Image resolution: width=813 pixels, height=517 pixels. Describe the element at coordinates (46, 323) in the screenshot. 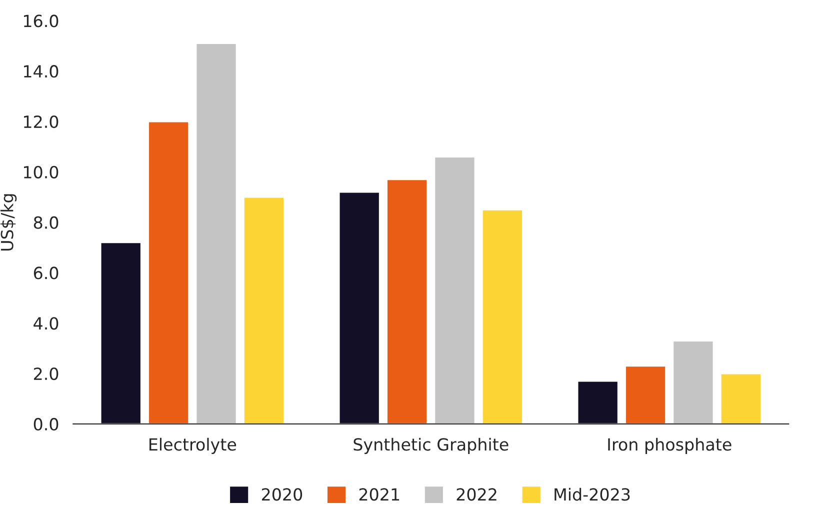

I see `y-tick-label: 4.0` at that location.